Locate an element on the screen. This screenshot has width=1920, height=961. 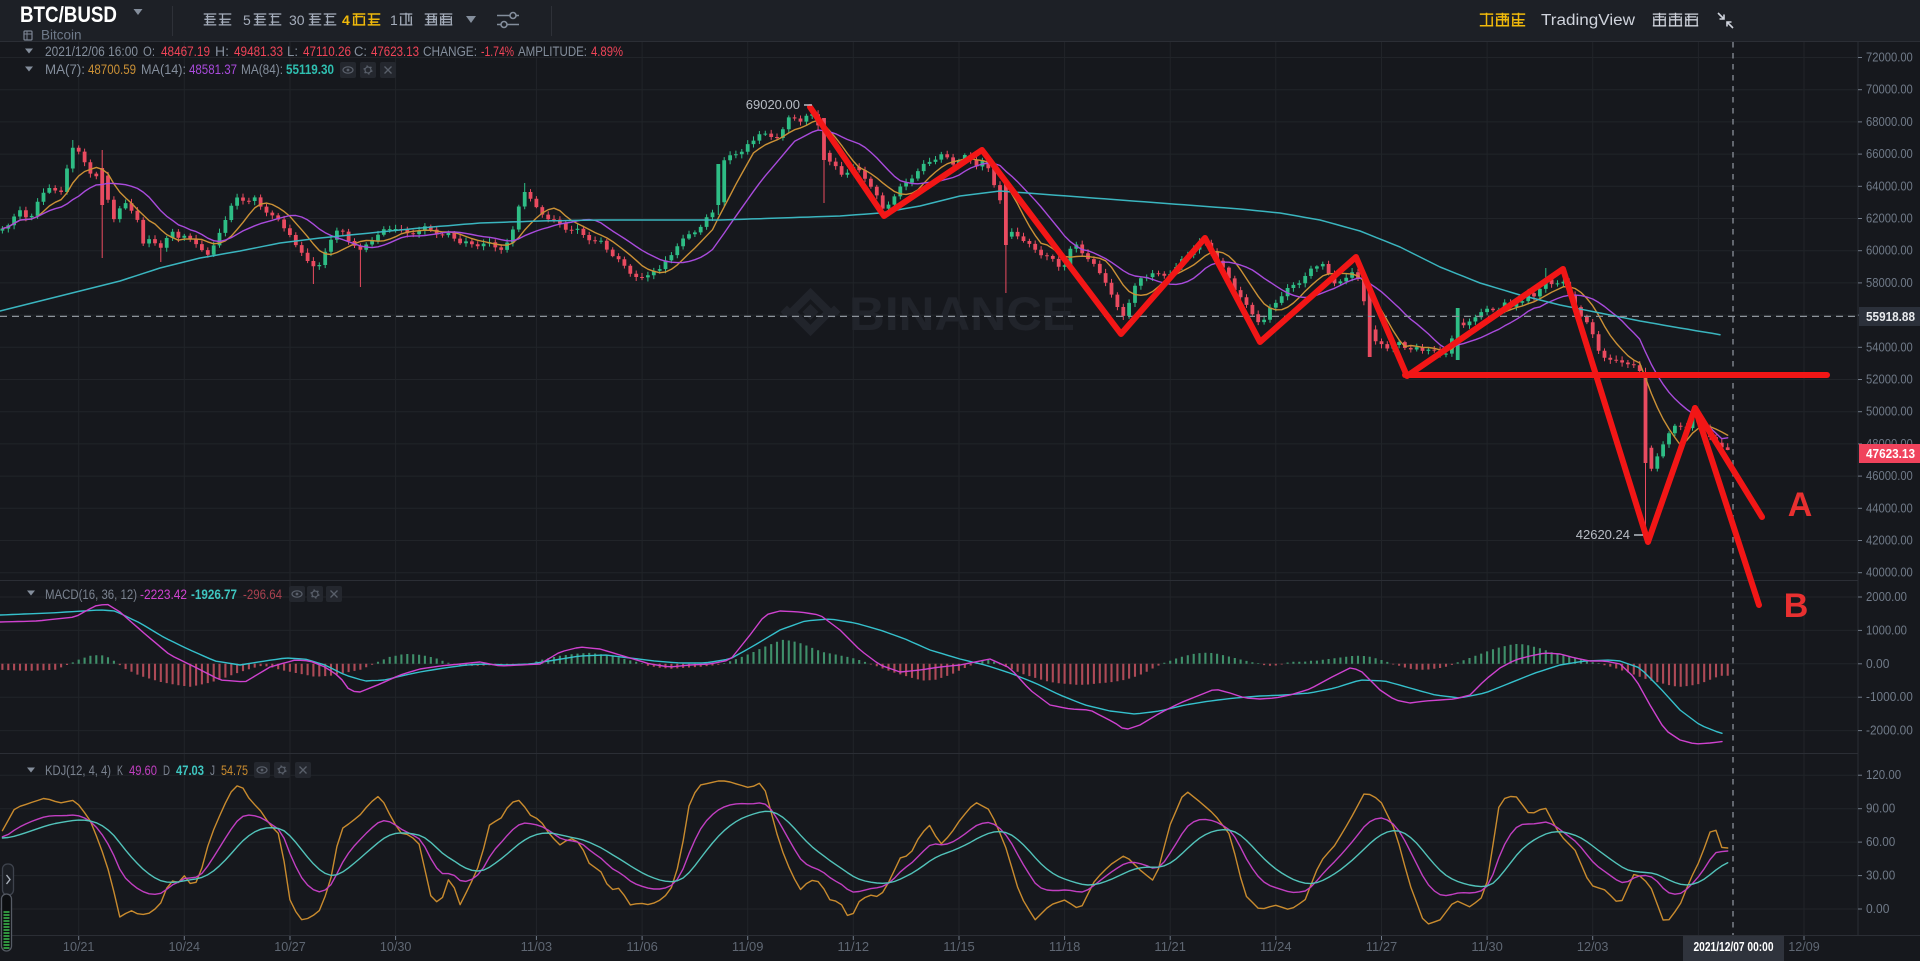
svg-text: 10/24 is located at coordinates (185, 947).